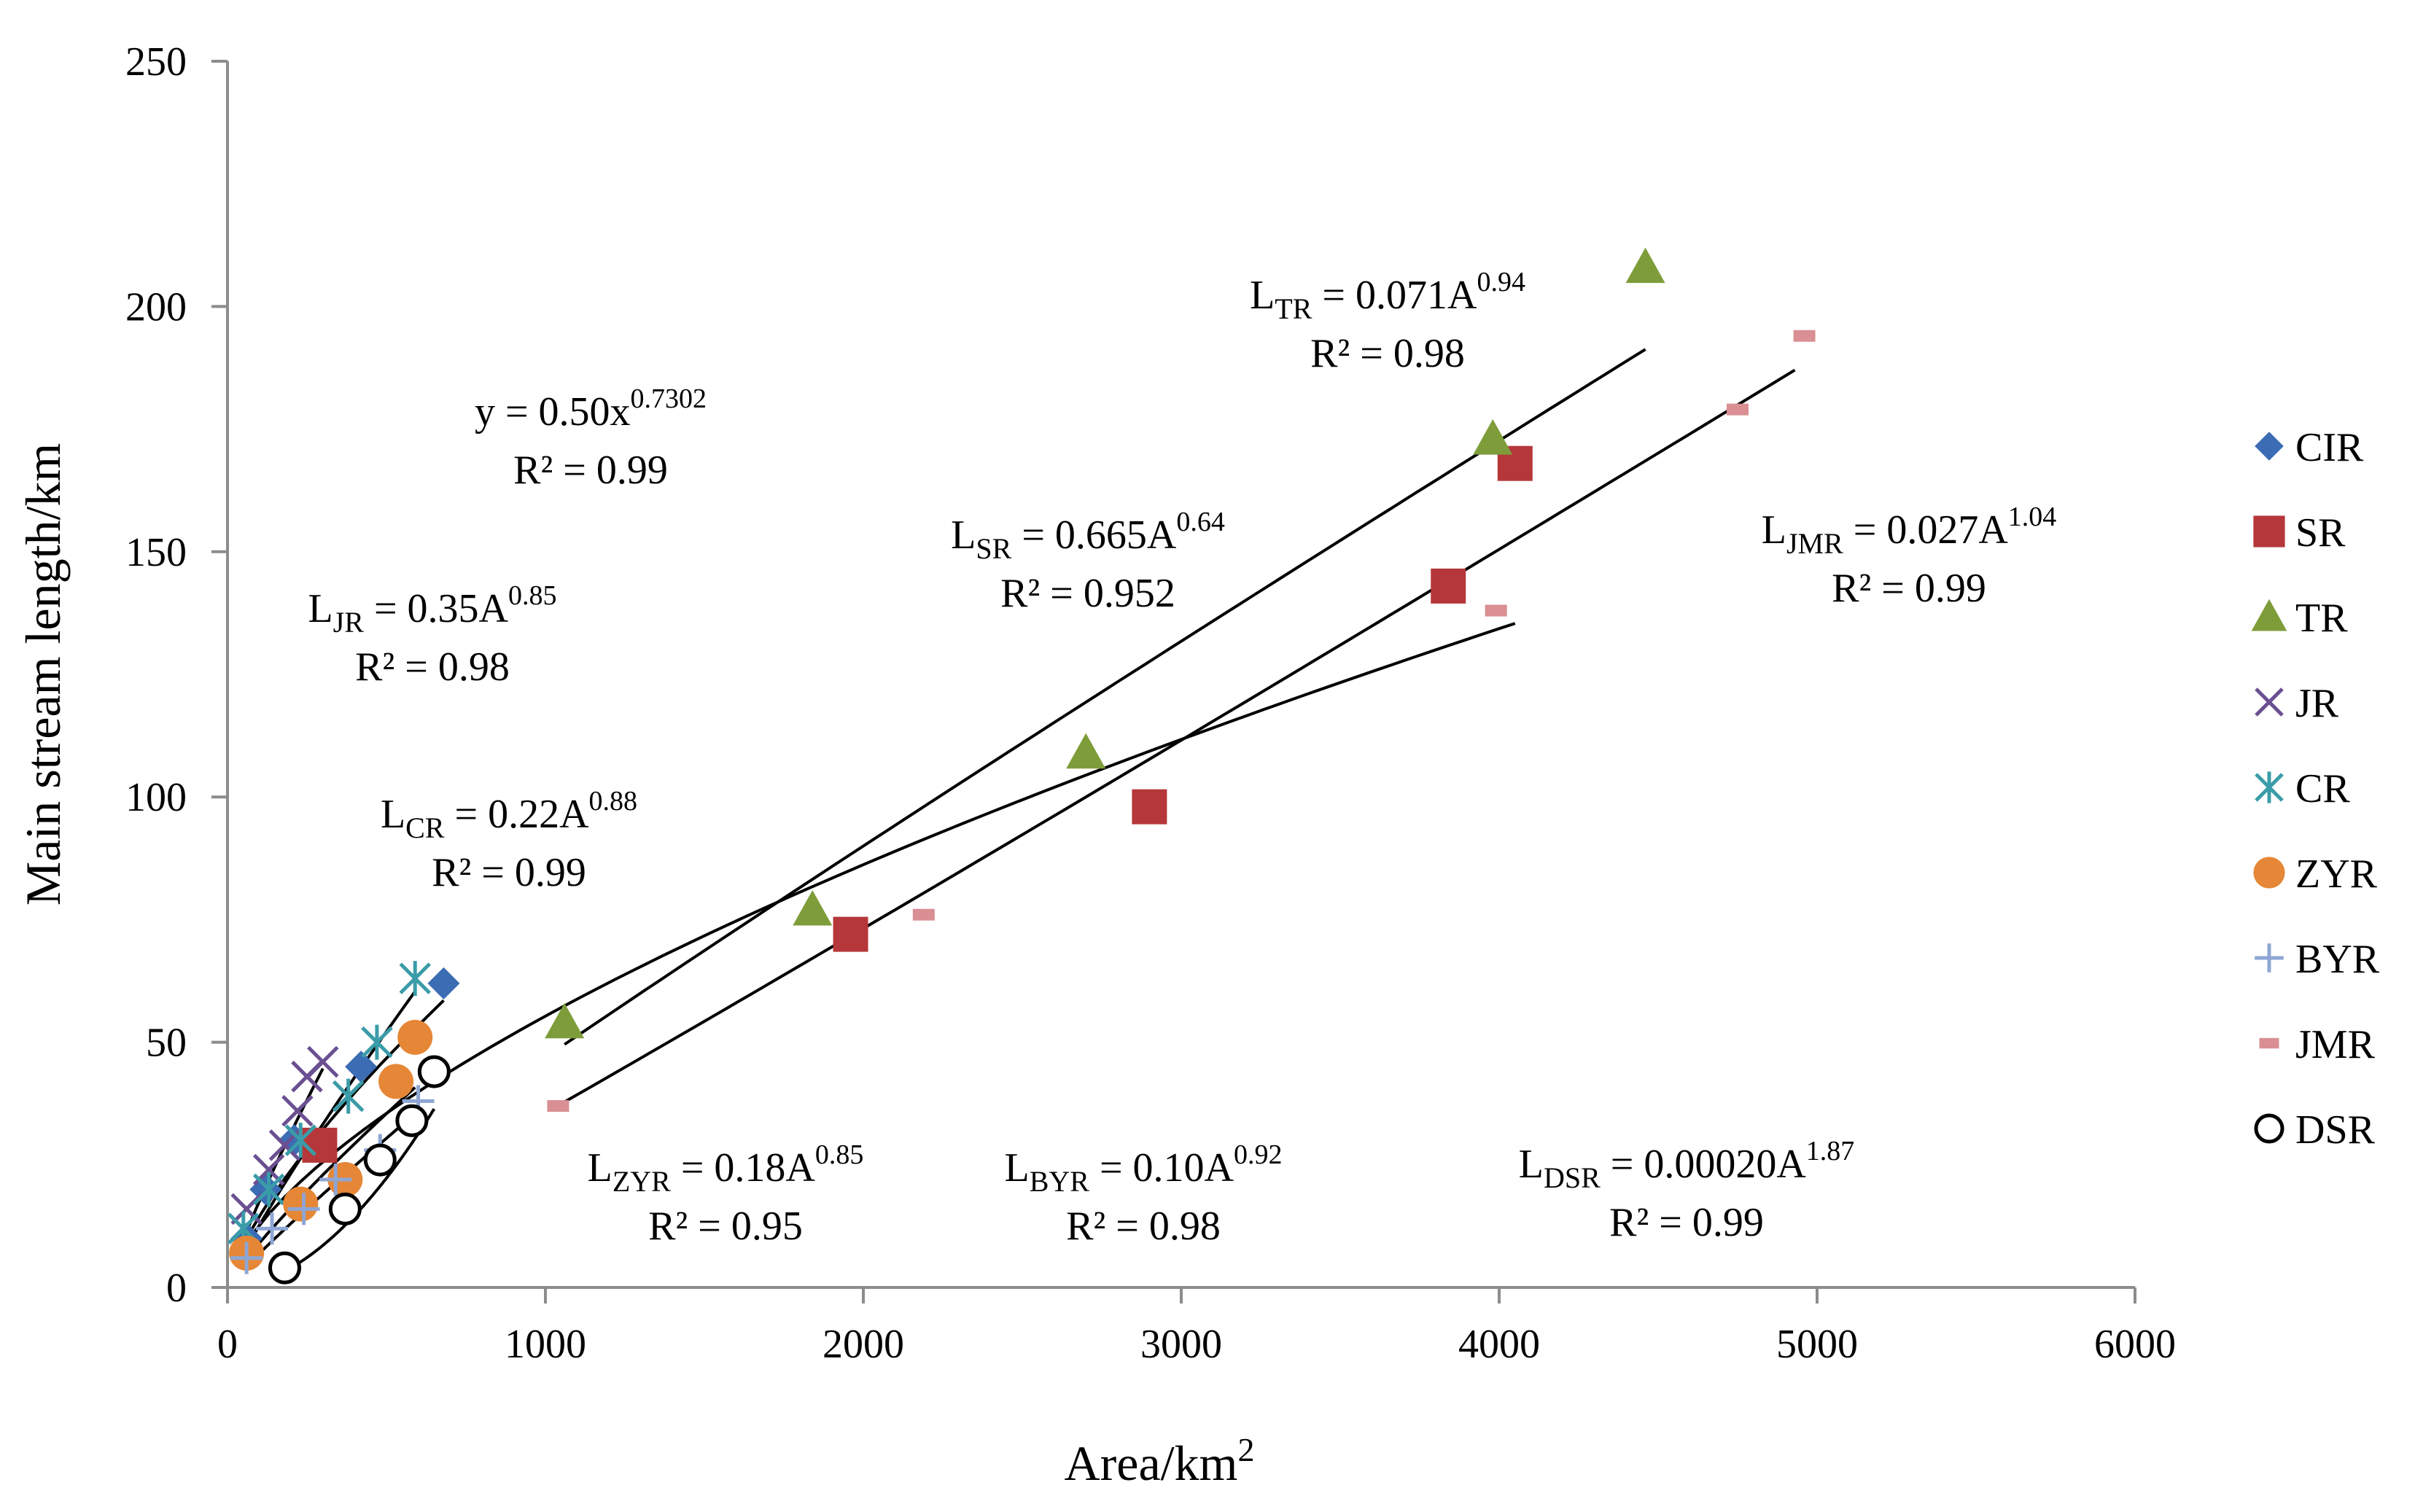 This screenshot has height=1512, width=2415. Describe the element at coordinates (1144, 1168) in the screenshot. I see `equation-text: LBYR = 0.10A0.92` at that location.